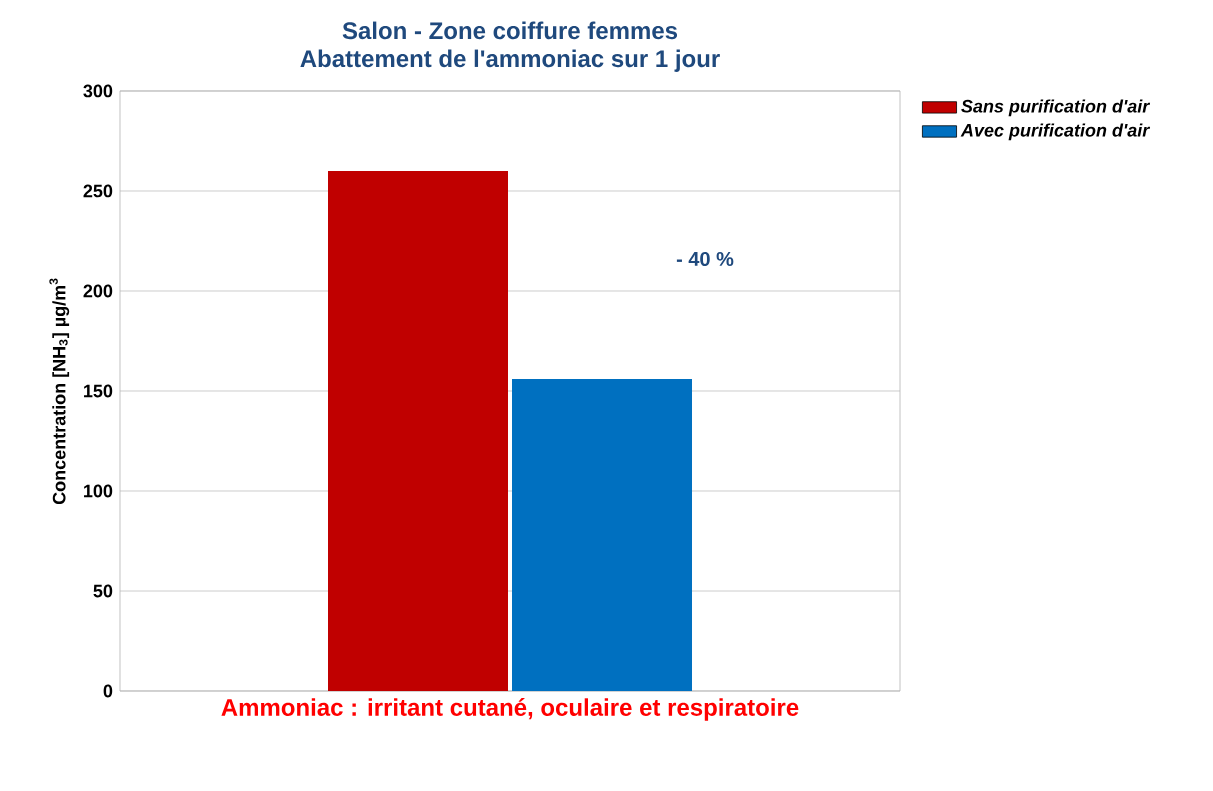 Image resolution: width=1213 pixels, height=791 pixels. What do you see at coordinates (510, 709) in the screenshot?
I see `x-tick-label: Ammoniac : irritant cutané, oculaire et respiratoire` at bounding box center [510, 709].